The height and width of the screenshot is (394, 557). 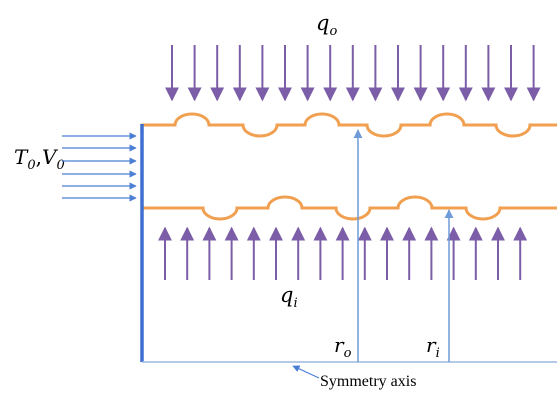 What do you see at coordinates (289, 297) in the screenshot?
I see `inner-heat-flux-label: qi` at bounding box center [289, 297].